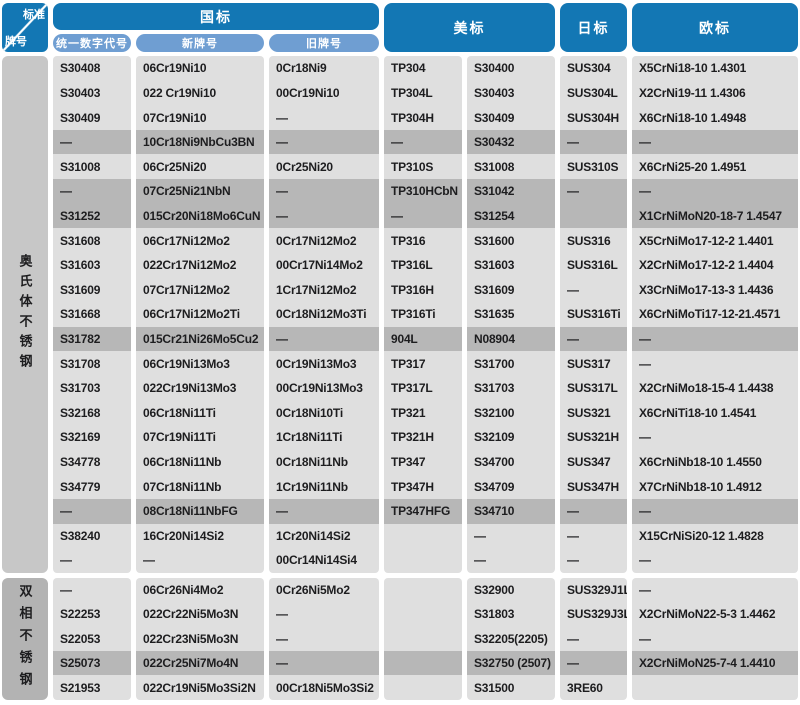 The image size is (800, 705). What do you see at coordinates (715, 265) in the screenshot?
I see `grade-cell: X2CrNiMo17-12-2 1.4404` at bounding box center [715, 265].